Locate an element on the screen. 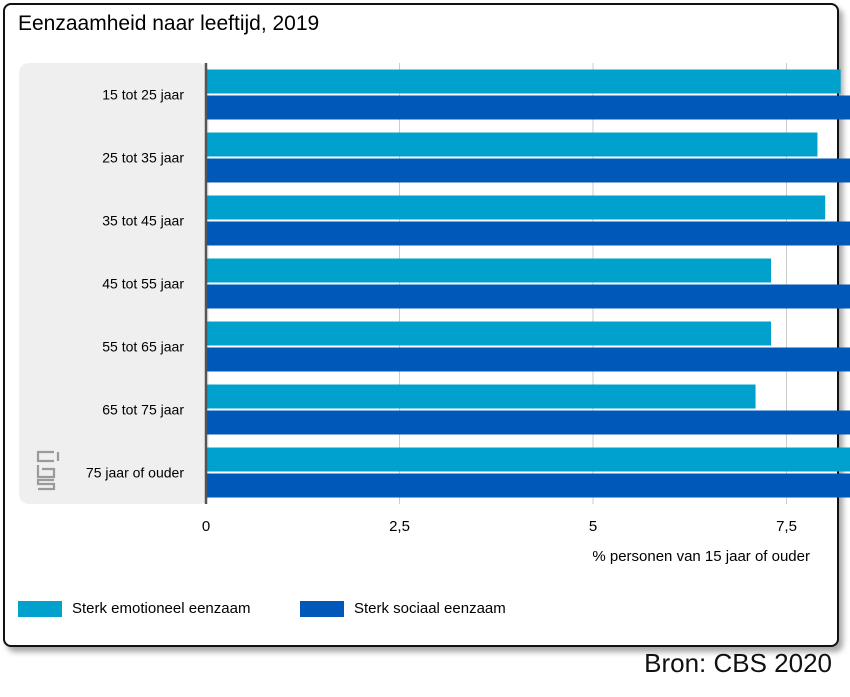  x-axis-label: % personen van 15 jaar of ouder is located at coordinates (701, 556).